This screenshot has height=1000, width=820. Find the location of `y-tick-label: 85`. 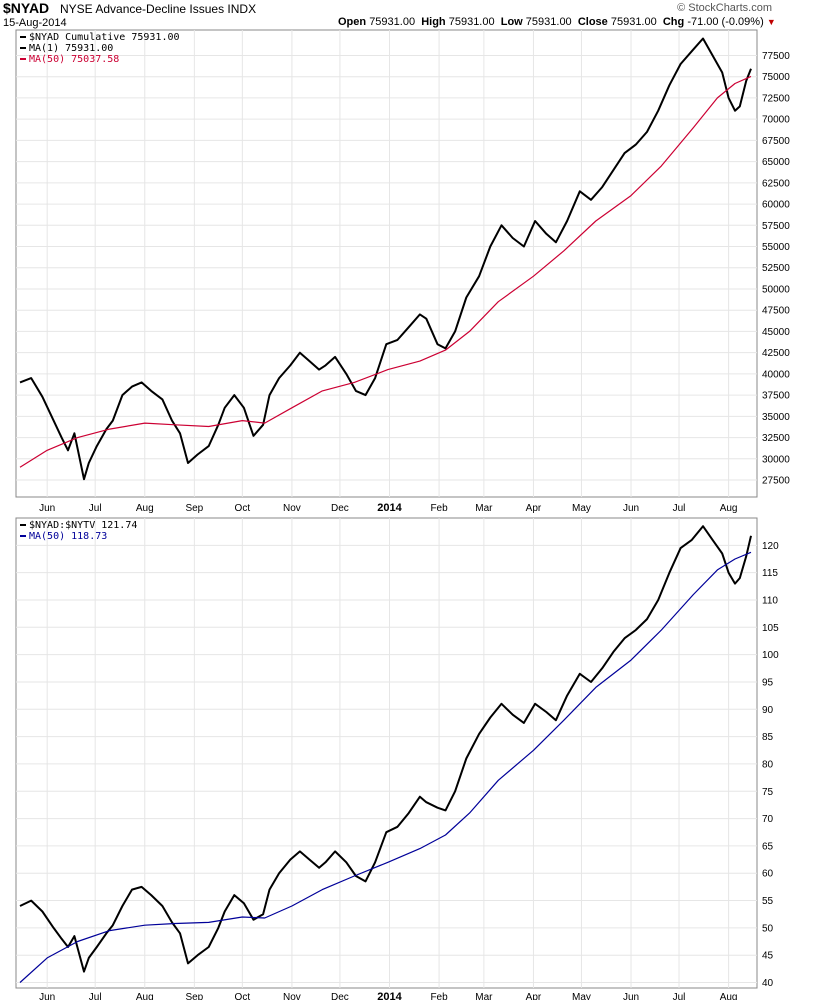

y-tick-label: 85 is located at coordinates (768, 737).